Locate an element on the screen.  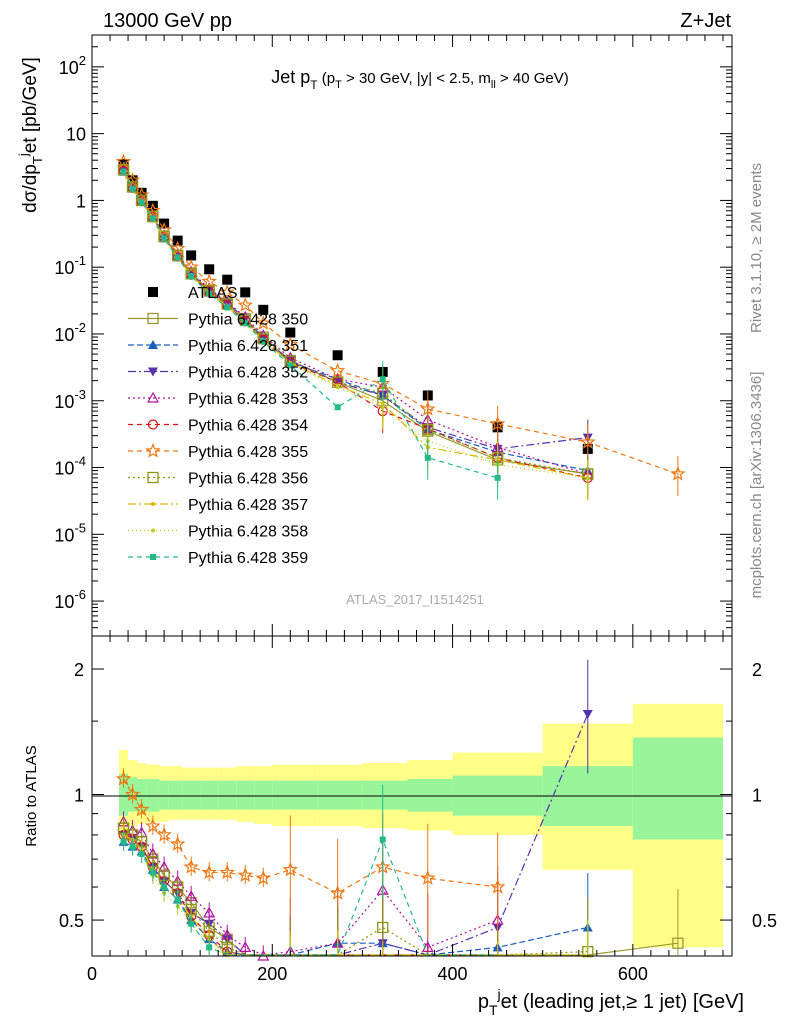
plot-title-cut-c: > 40 GeV) is located at coordinates (532, 78).